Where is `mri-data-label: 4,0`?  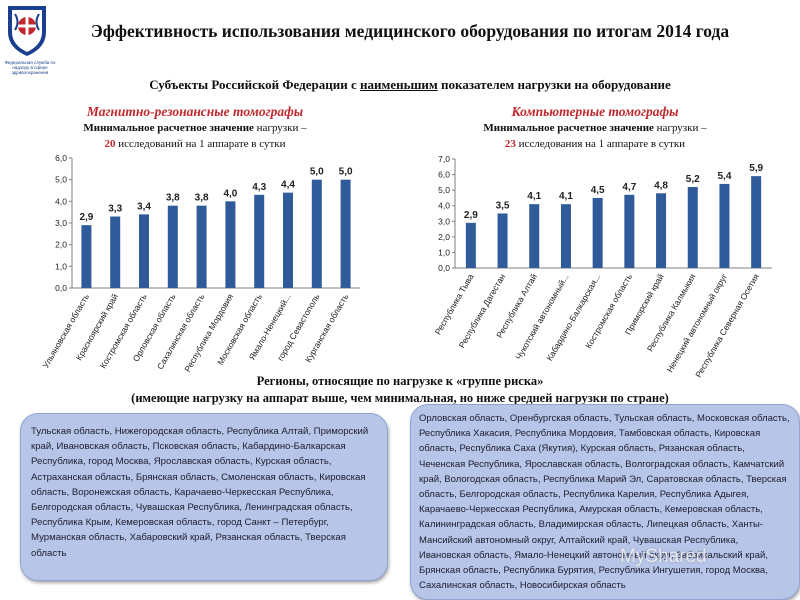
mri-data-label: 4,0 is located at coordinates (230, 193).